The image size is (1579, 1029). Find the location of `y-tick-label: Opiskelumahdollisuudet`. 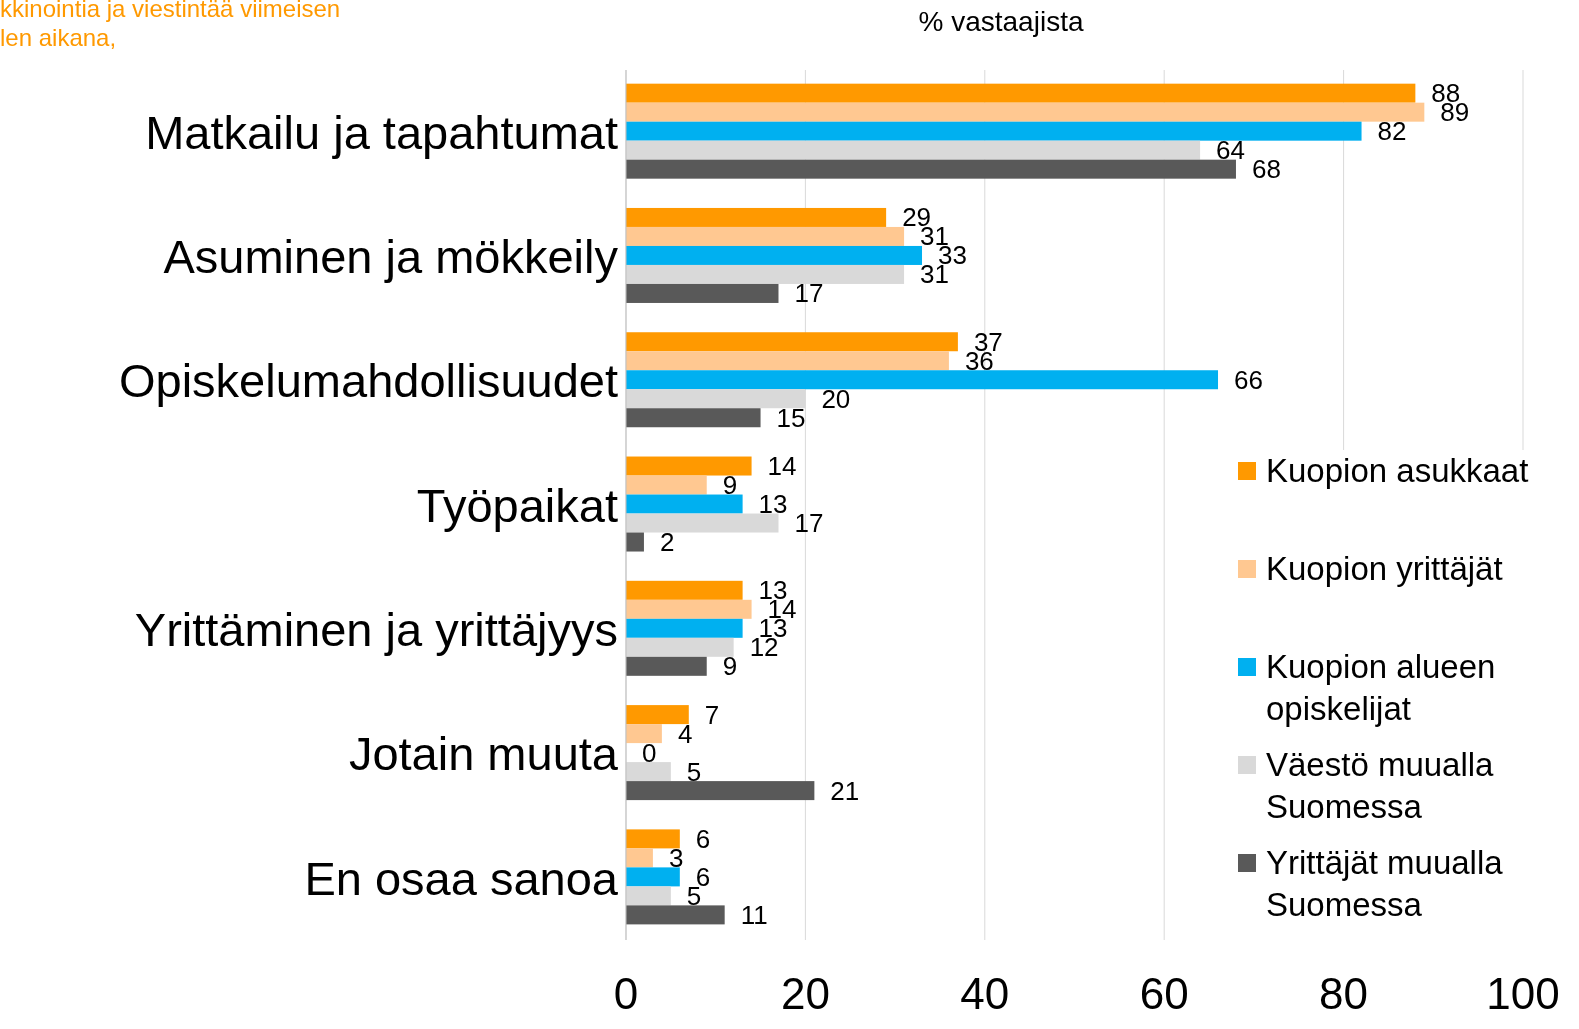

y-tick-label: Opiskelumahdollisuudet is located at coordinates (368, 381).